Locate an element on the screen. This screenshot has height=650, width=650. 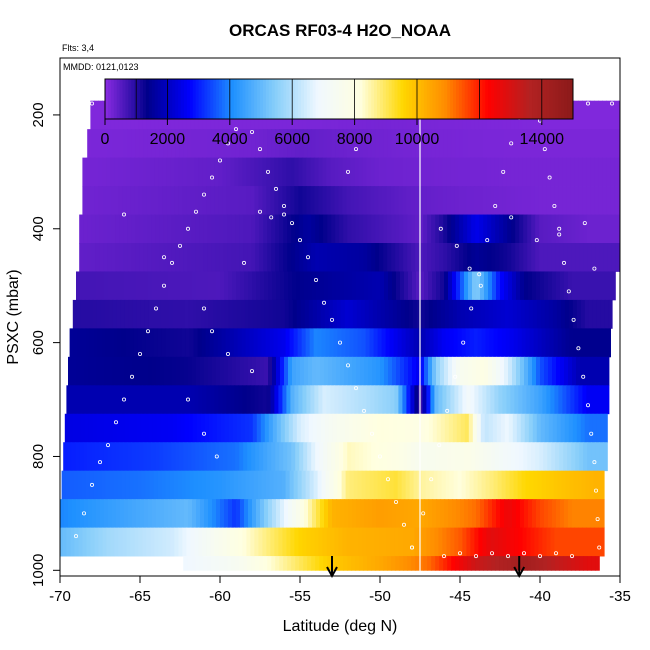
y-tick-label: 400 is located at coordinates (38, 228).